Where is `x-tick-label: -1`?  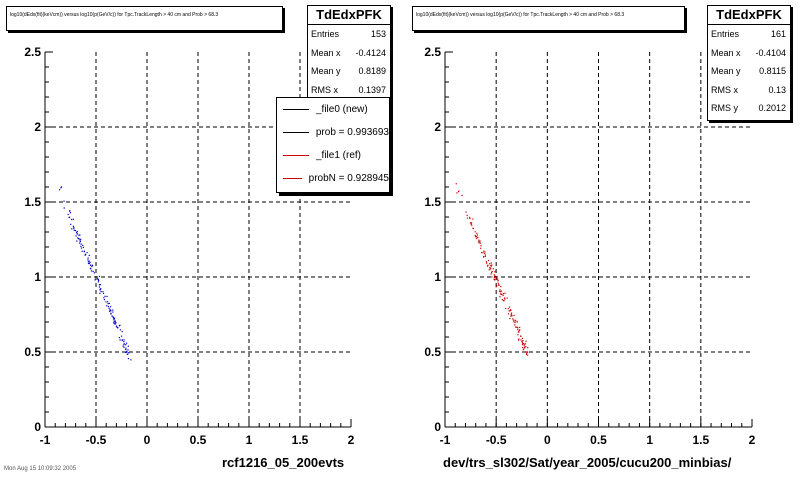
x-tick-label: -1 is located at coordinates (445, 440).